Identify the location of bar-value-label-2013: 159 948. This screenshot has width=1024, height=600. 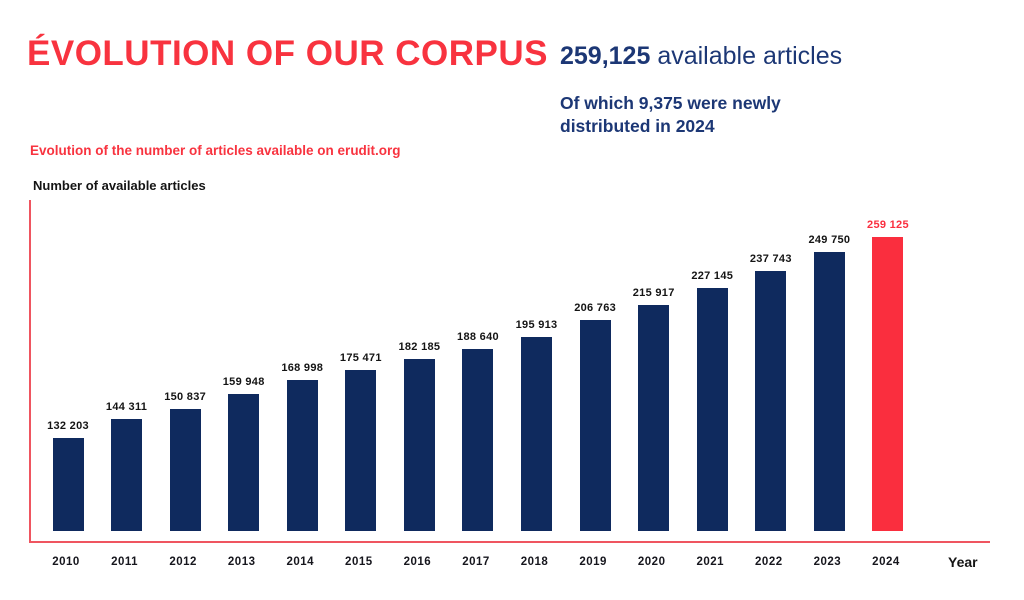
(243, 382).